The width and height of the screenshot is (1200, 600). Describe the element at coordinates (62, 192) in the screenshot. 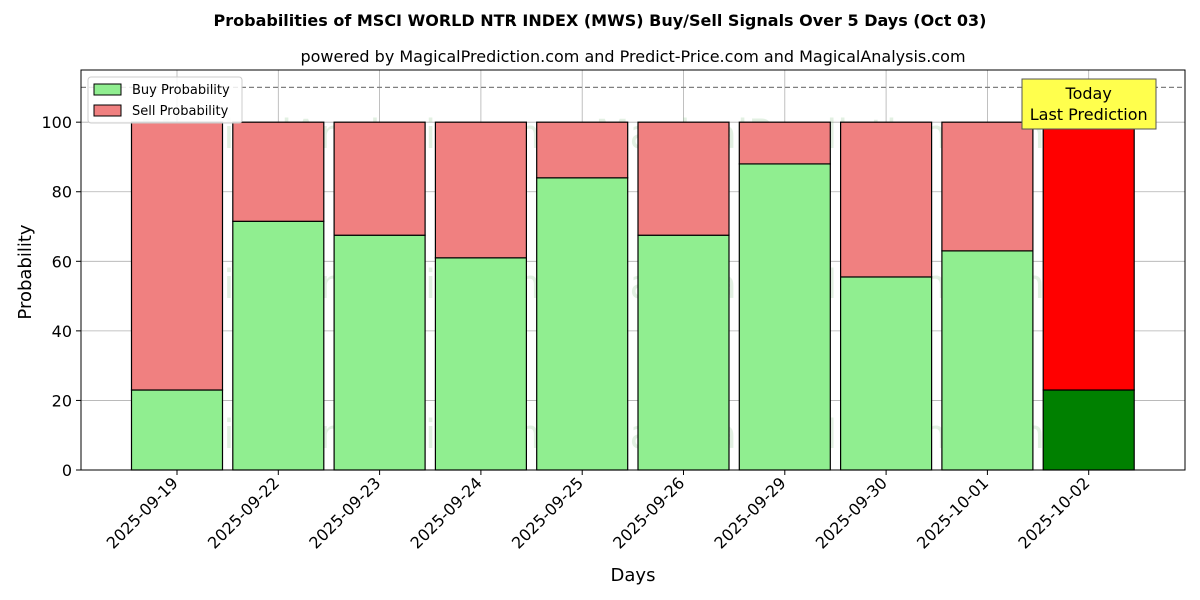

I see `y-tick-label: 80` at that location.